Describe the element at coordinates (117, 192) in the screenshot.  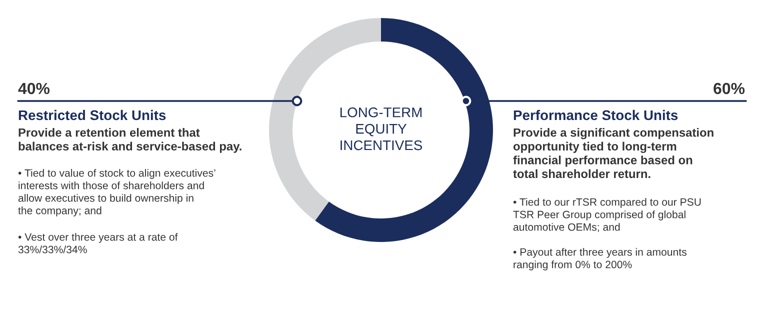
I see `text: • Tied to value of stock to align executives’ interests with those of shareholders and allow executives to build ownership in the company; and` at that location.